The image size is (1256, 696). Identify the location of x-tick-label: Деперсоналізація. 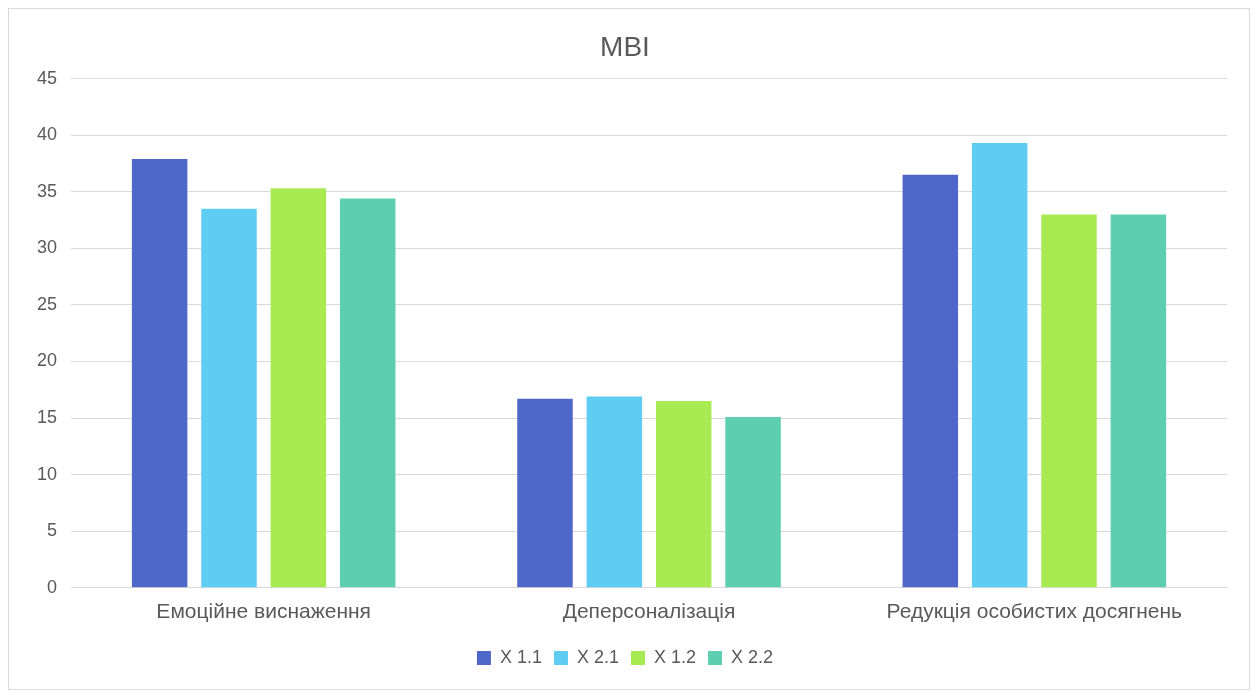
(649, 611).